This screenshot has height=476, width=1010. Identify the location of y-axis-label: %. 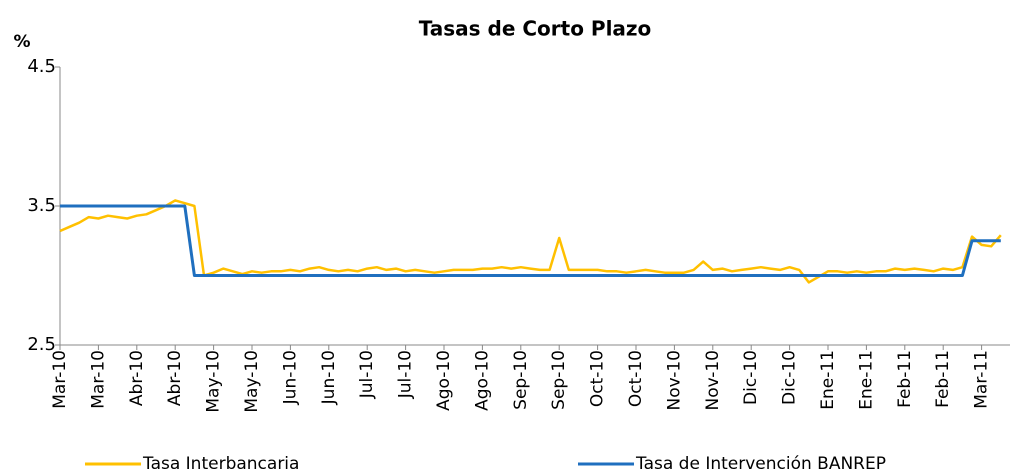
(21, 42).